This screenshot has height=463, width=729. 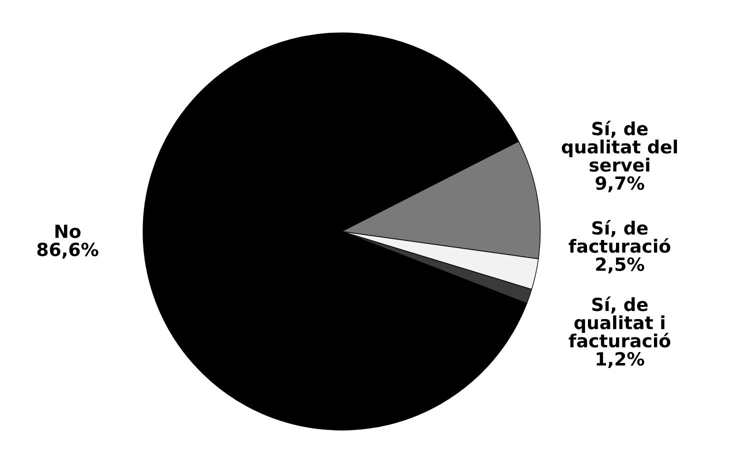 I want to click on data-label: 1,2%, so click(x=620, y=360).